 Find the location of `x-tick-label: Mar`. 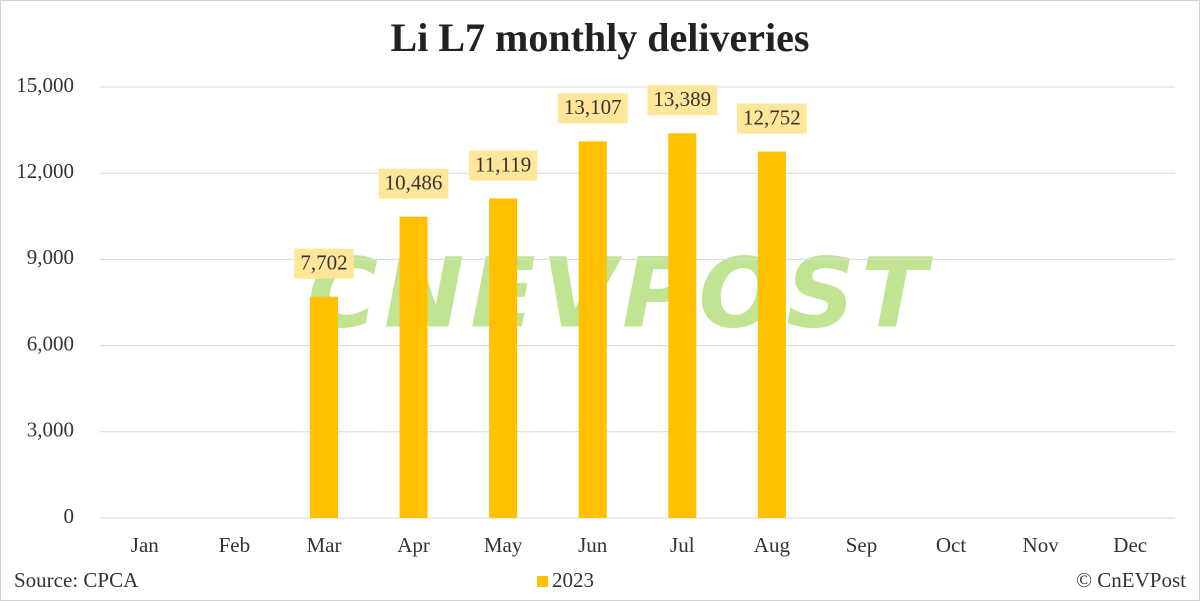

x-tick-label: Mar is located at coordinates (323, 545).